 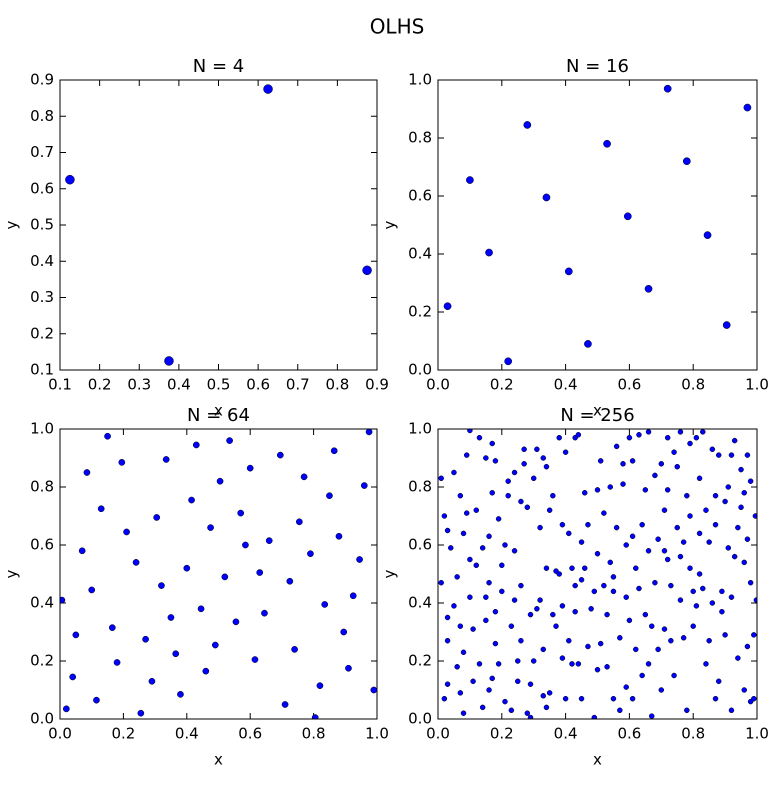 What do you see at coordinates (42, 80) in the screenshot?
I see `y-tick-label: 0.9` at bounding box center [42, 80].